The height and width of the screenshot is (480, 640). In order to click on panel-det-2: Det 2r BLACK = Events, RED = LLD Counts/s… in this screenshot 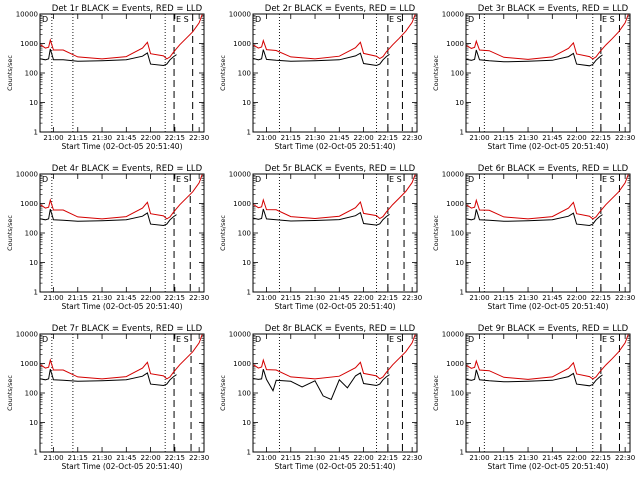, I will do `click(320, 77)`.